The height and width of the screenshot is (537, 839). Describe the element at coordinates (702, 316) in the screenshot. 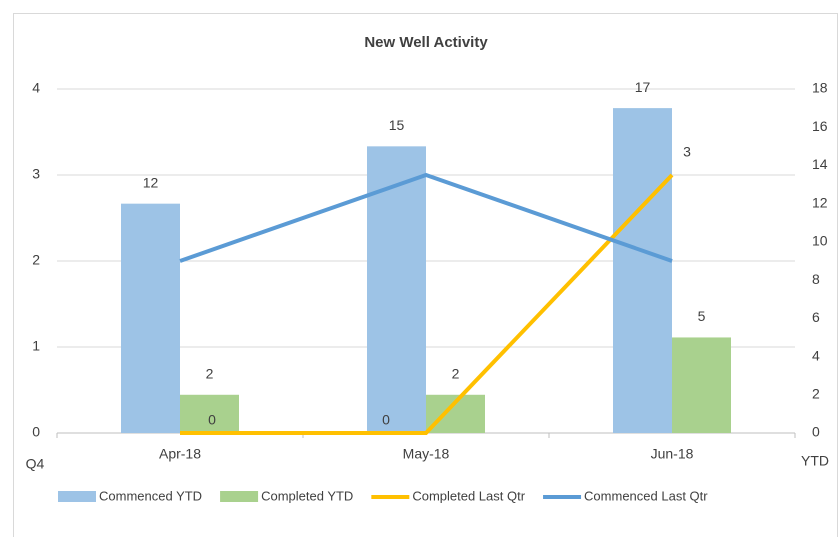

I see `data-label: 5` at that location.